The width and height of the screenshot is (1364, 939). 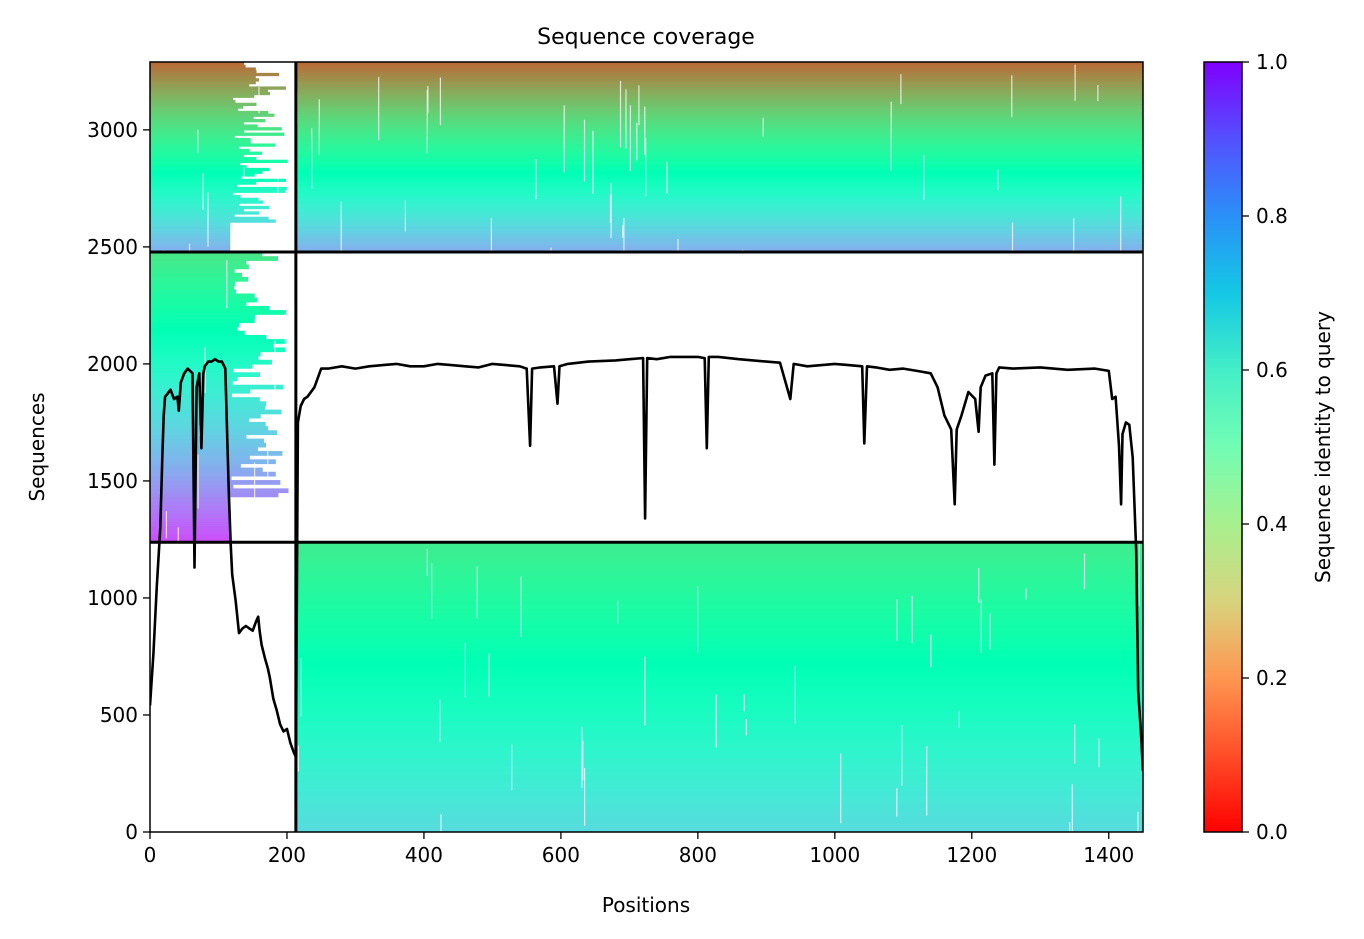 I want to click on y-tick-label: 2000, so click(x=112, y=364).